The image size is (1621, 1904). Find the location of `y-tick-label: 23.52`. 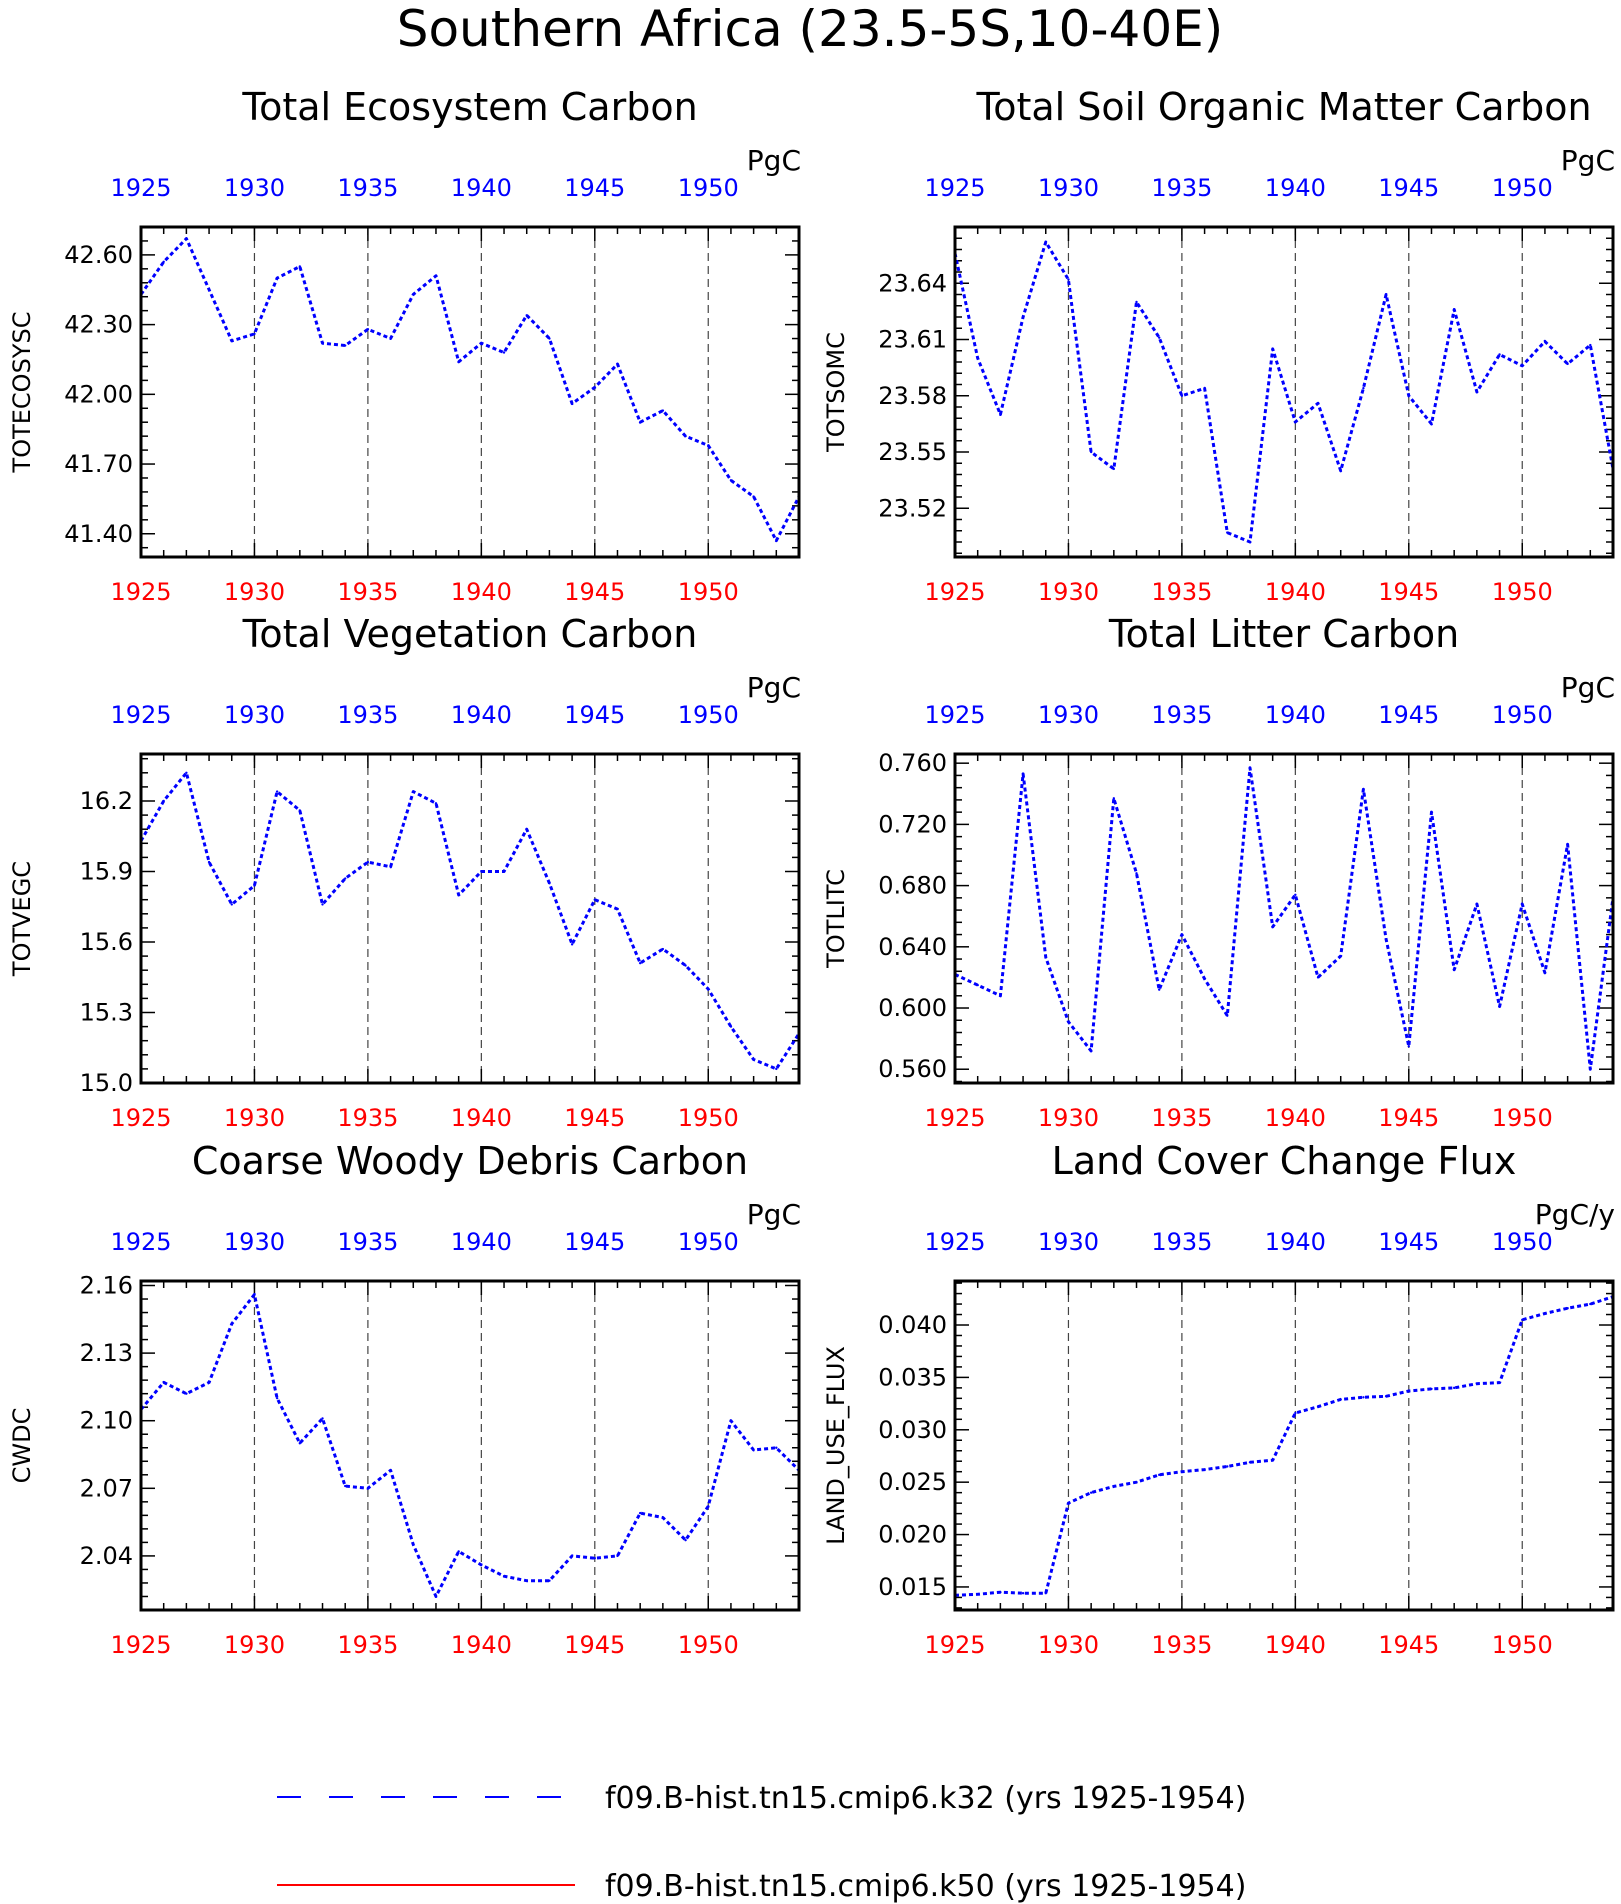

y-tick-label: 23.52 is located at coordinates (912, 508).